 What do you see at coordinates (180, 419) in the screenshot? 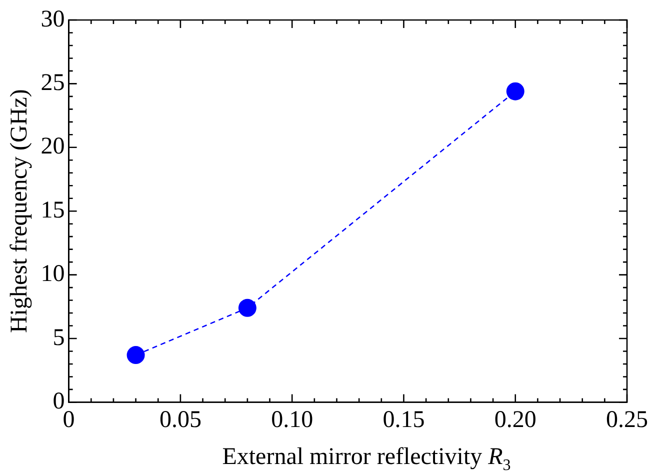
I see `x-tick-label: 0.05` at bounding box center [180, 419].